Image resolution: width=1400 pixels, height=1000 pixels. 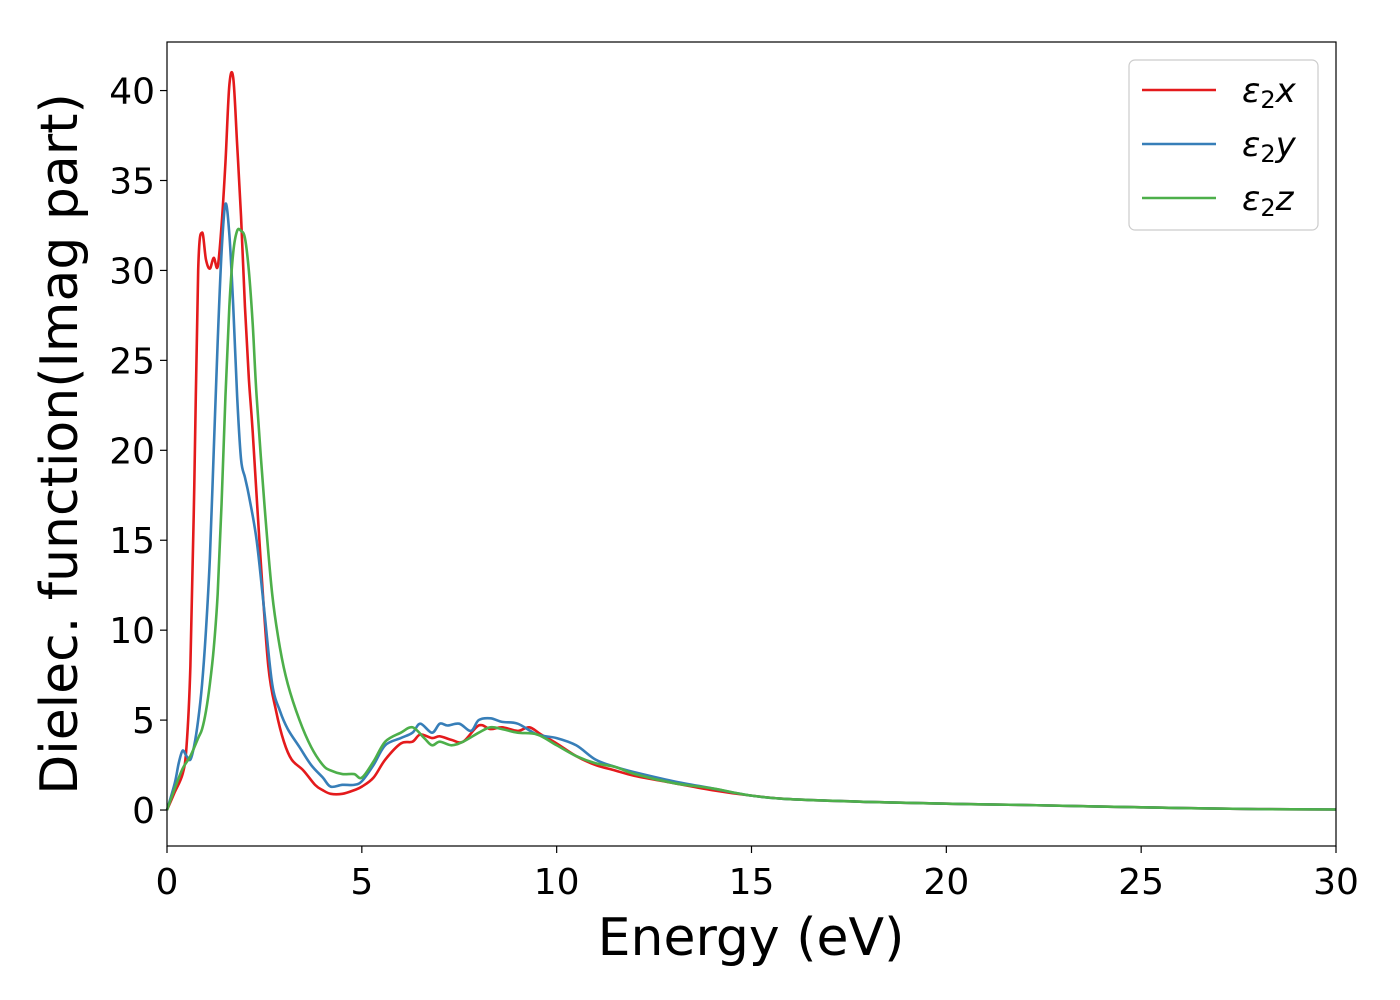 I want to click on legend-frame, so click(x=1223, y=145).